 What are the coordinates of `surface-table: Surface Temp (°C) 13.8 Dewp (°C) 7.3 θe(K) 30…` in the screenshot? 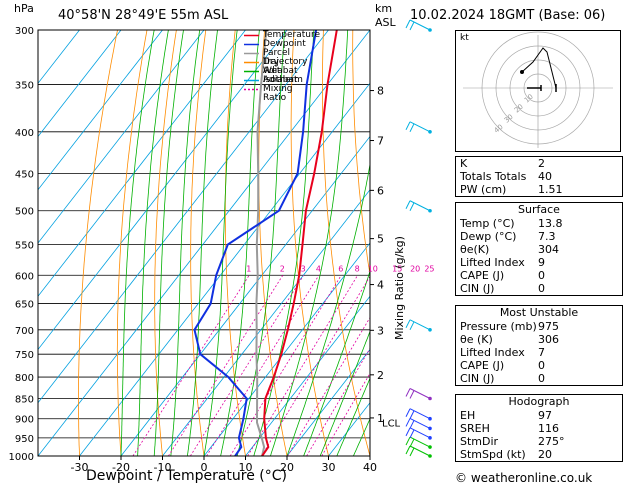 It's located at (539, 249).